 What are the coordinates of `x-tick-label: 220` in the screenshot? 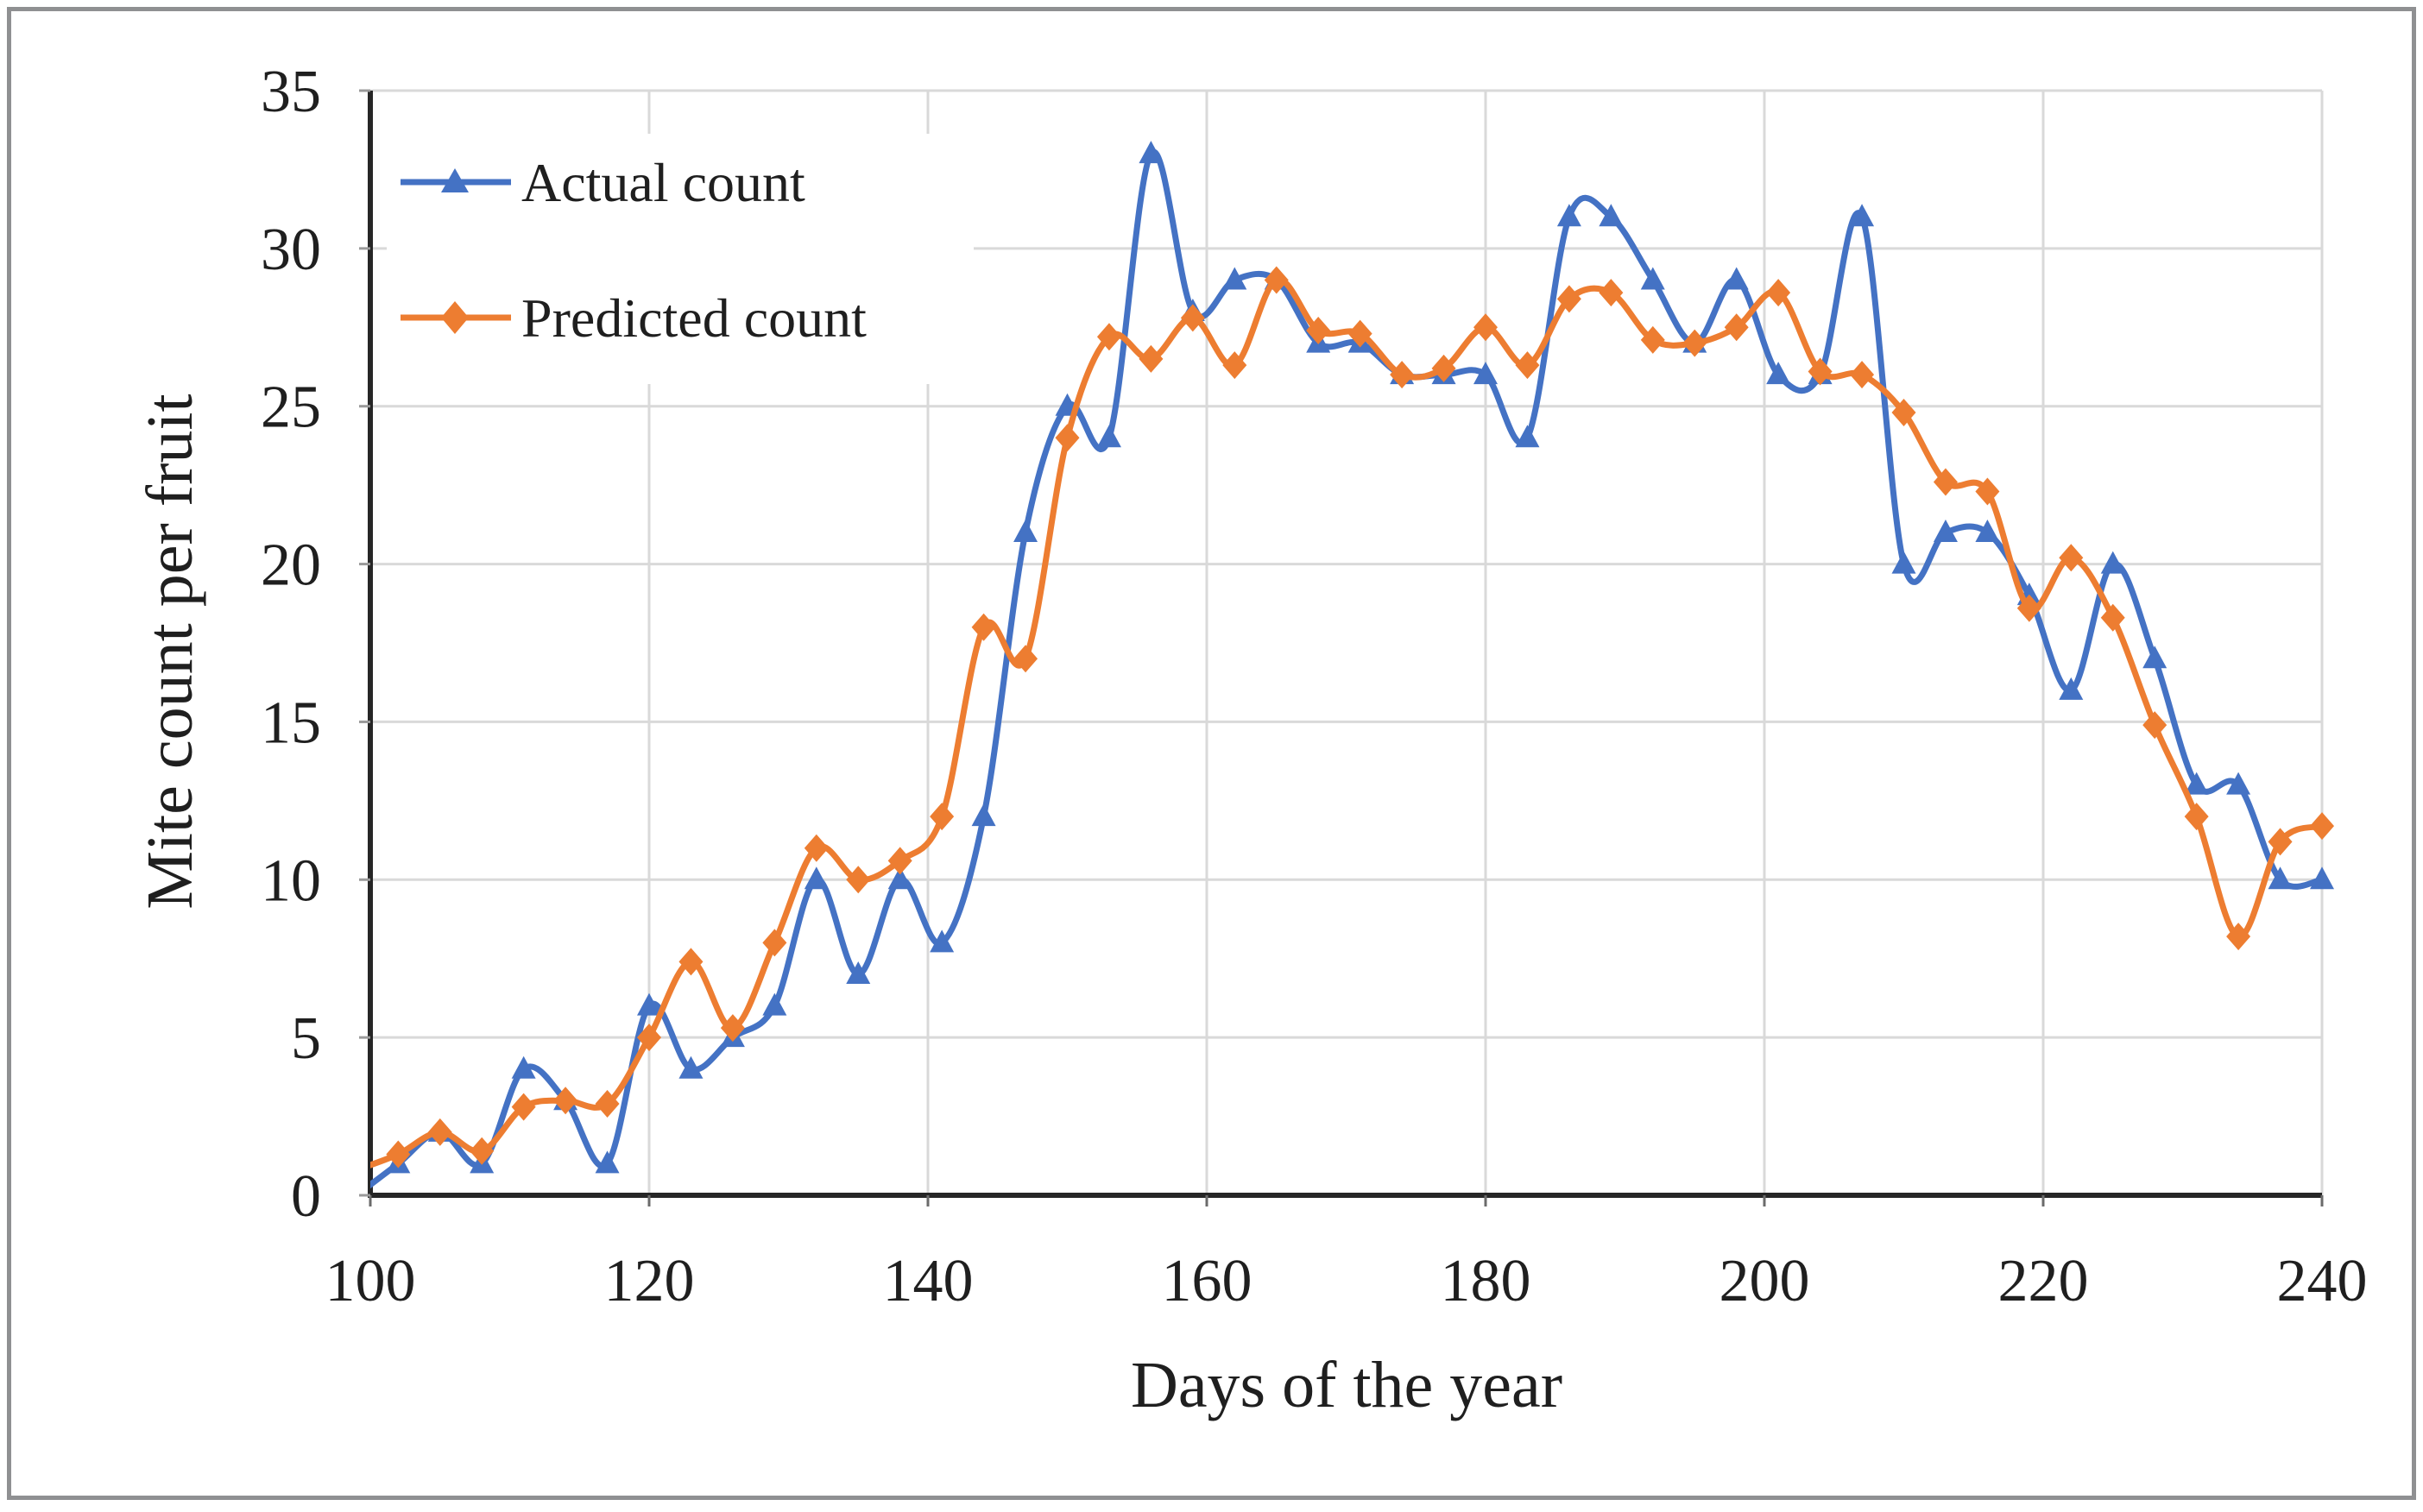 It's located at (2043, 1281).